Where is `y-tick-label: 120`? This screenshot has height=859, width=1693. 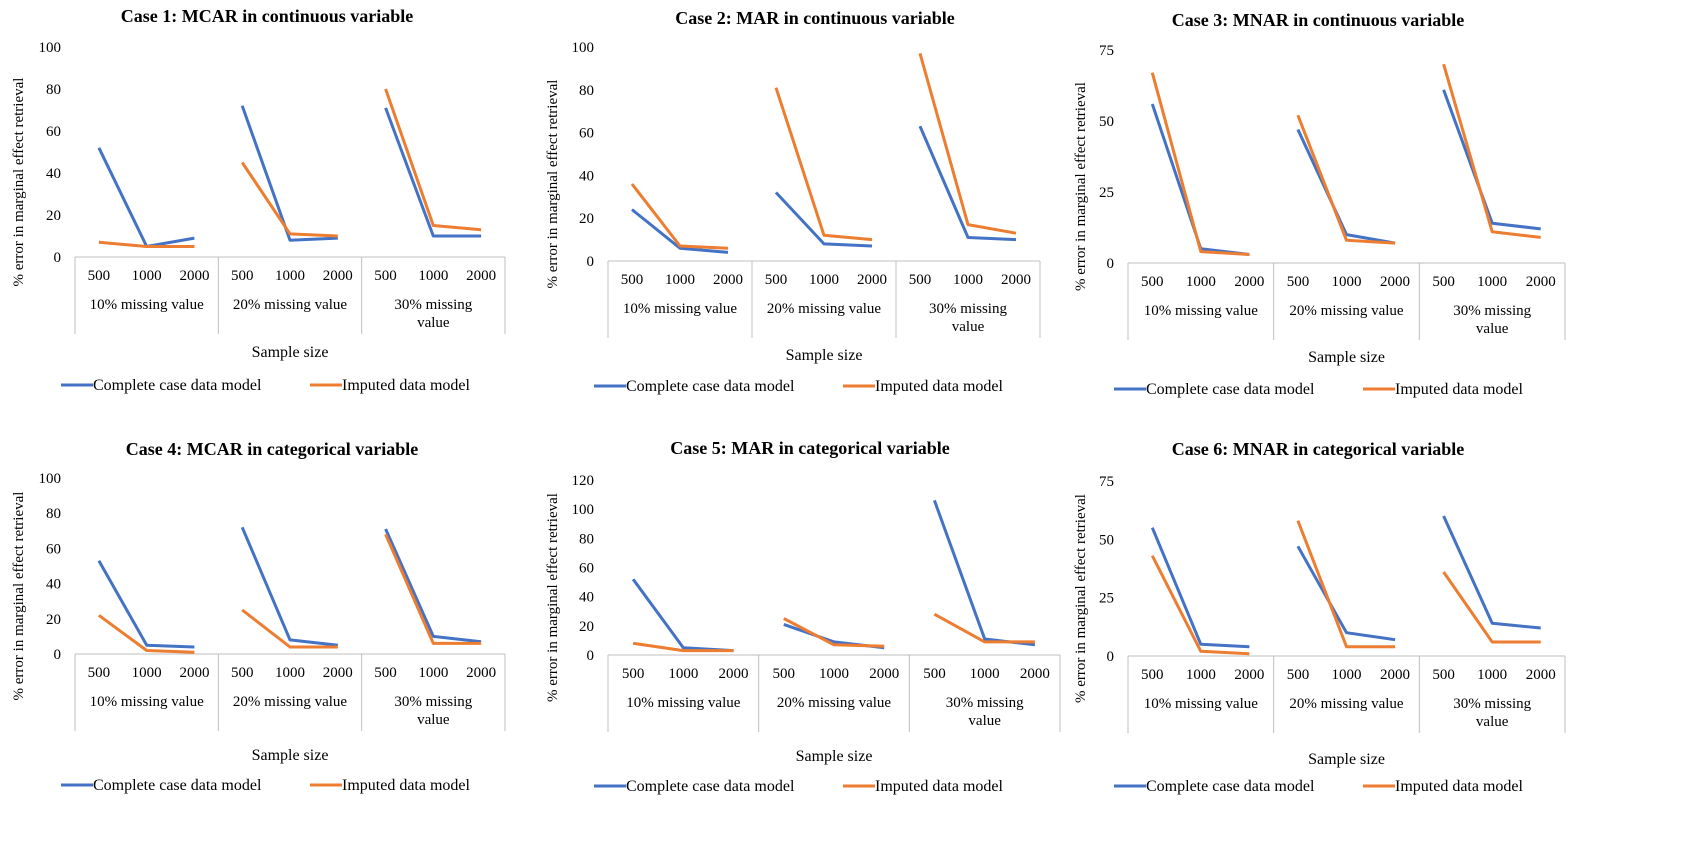
y-tick-label: 120 is located at coordinates (583, 481).